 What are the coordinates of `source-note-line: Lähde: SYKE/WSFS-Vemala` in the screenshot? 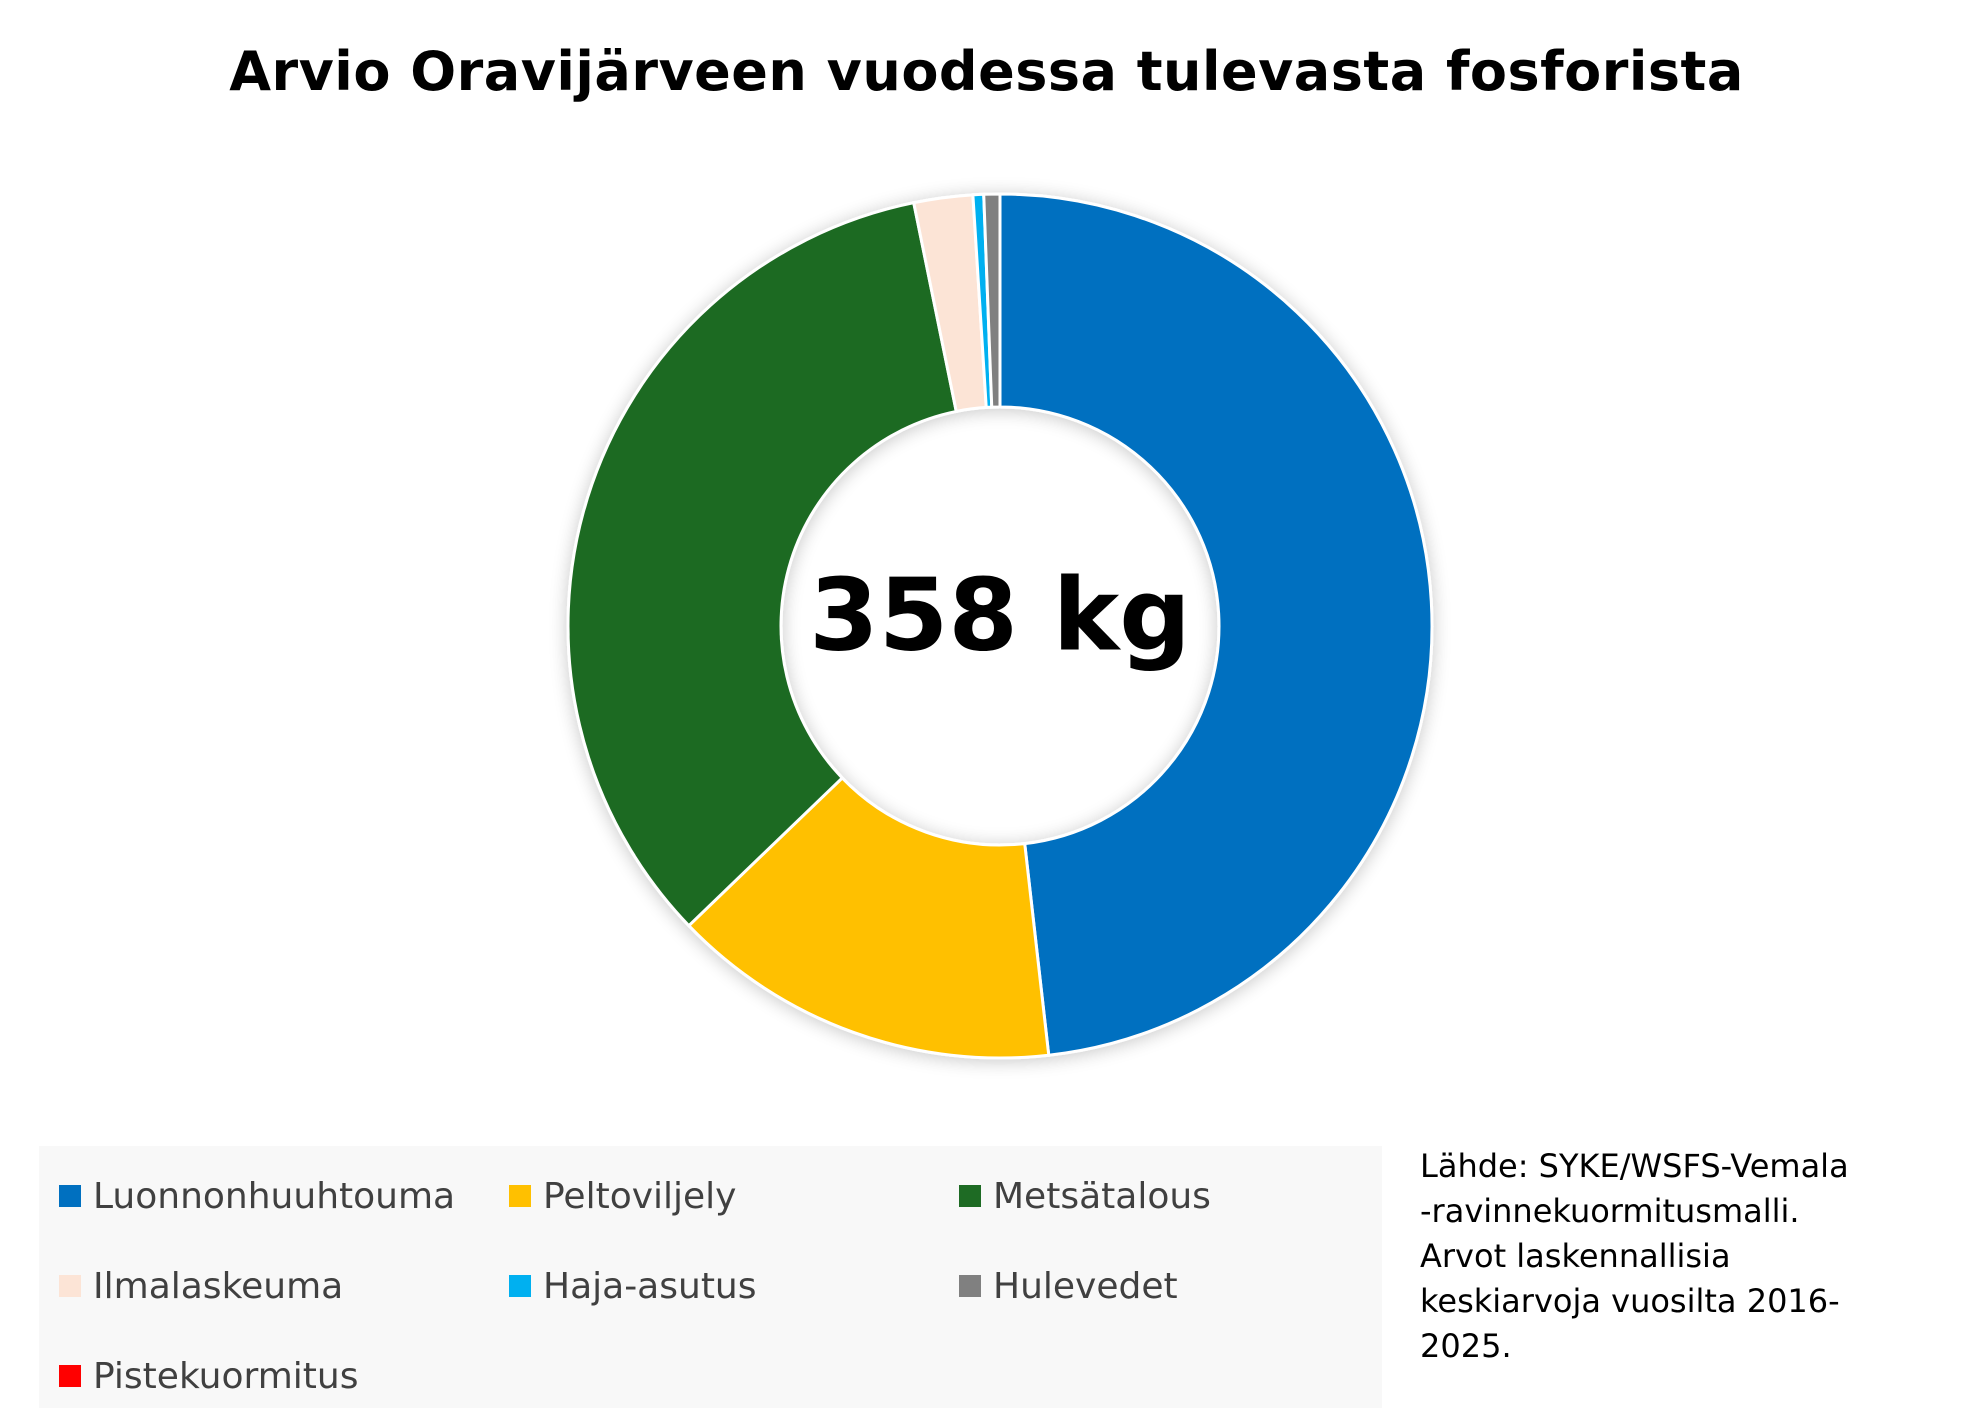 It's located at (1634, 1166).